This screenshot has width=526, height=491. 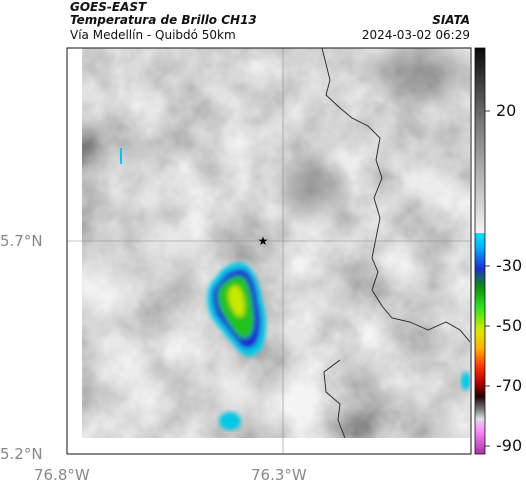 I want to click on agency-name: SIATA, so click(x=451, y=20).